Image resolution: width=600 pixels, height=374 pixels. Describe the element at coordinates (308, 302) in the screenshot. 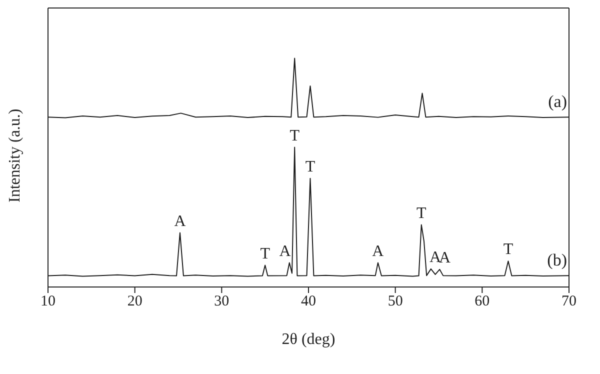

I see `x-tick-label: 40` at that location.